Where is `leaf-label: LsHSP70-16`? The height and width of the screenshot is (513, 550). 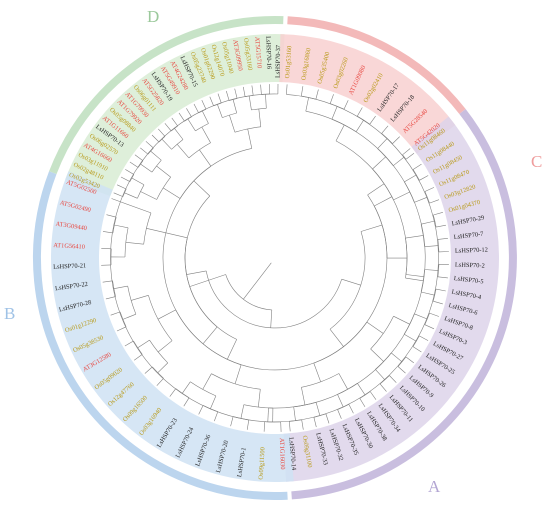 leaf-label: LsHSP70-16 is located at coordinates (268, 52).